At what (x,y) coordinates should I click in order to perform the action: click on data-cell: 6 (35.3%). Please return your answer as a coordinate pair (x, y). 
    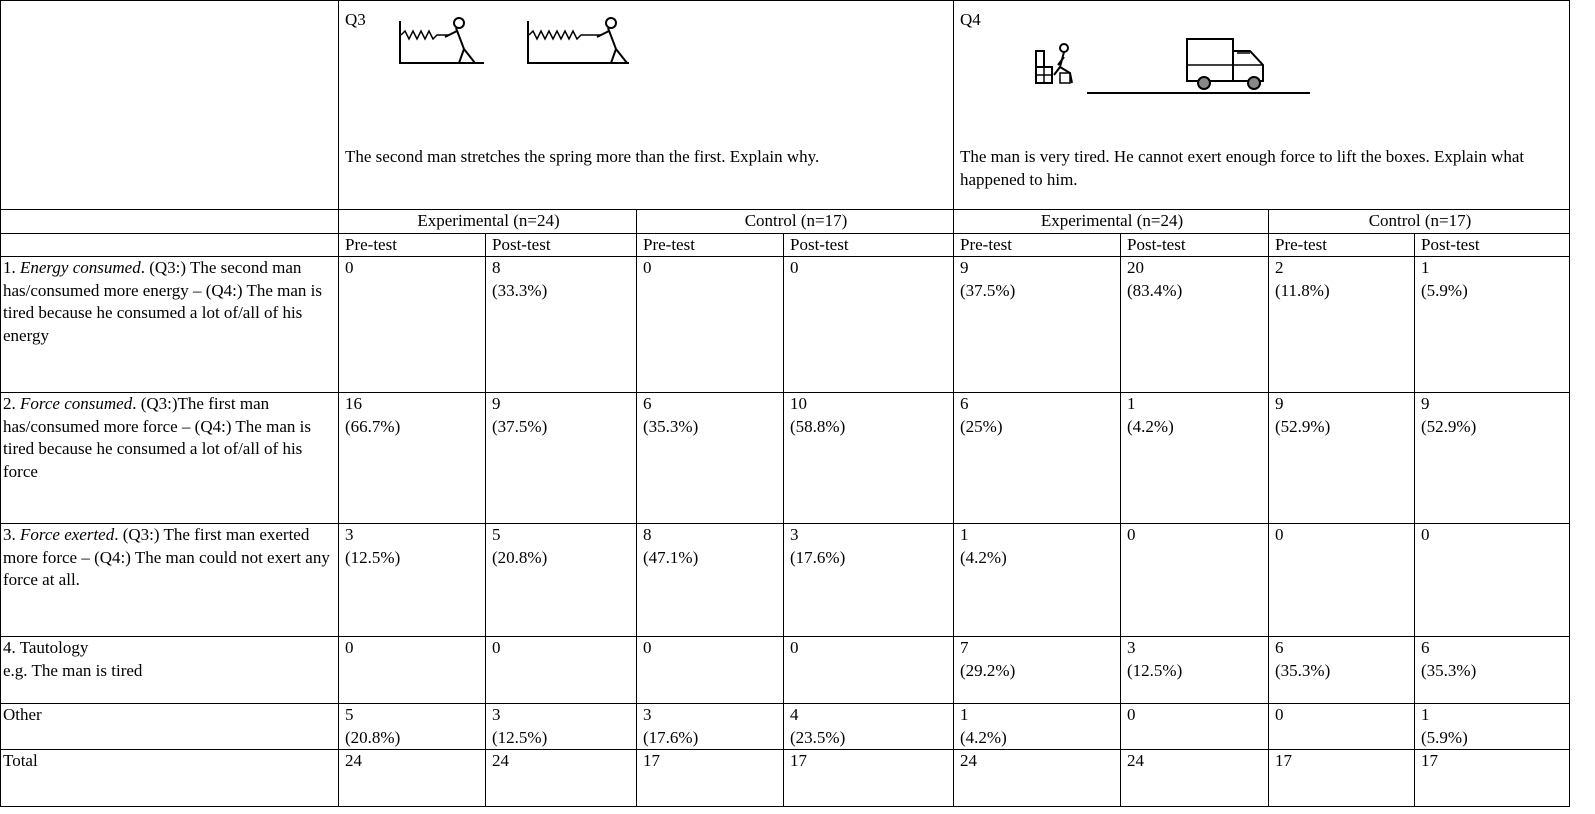
    Looking at the image, I should click on (1341, 670).